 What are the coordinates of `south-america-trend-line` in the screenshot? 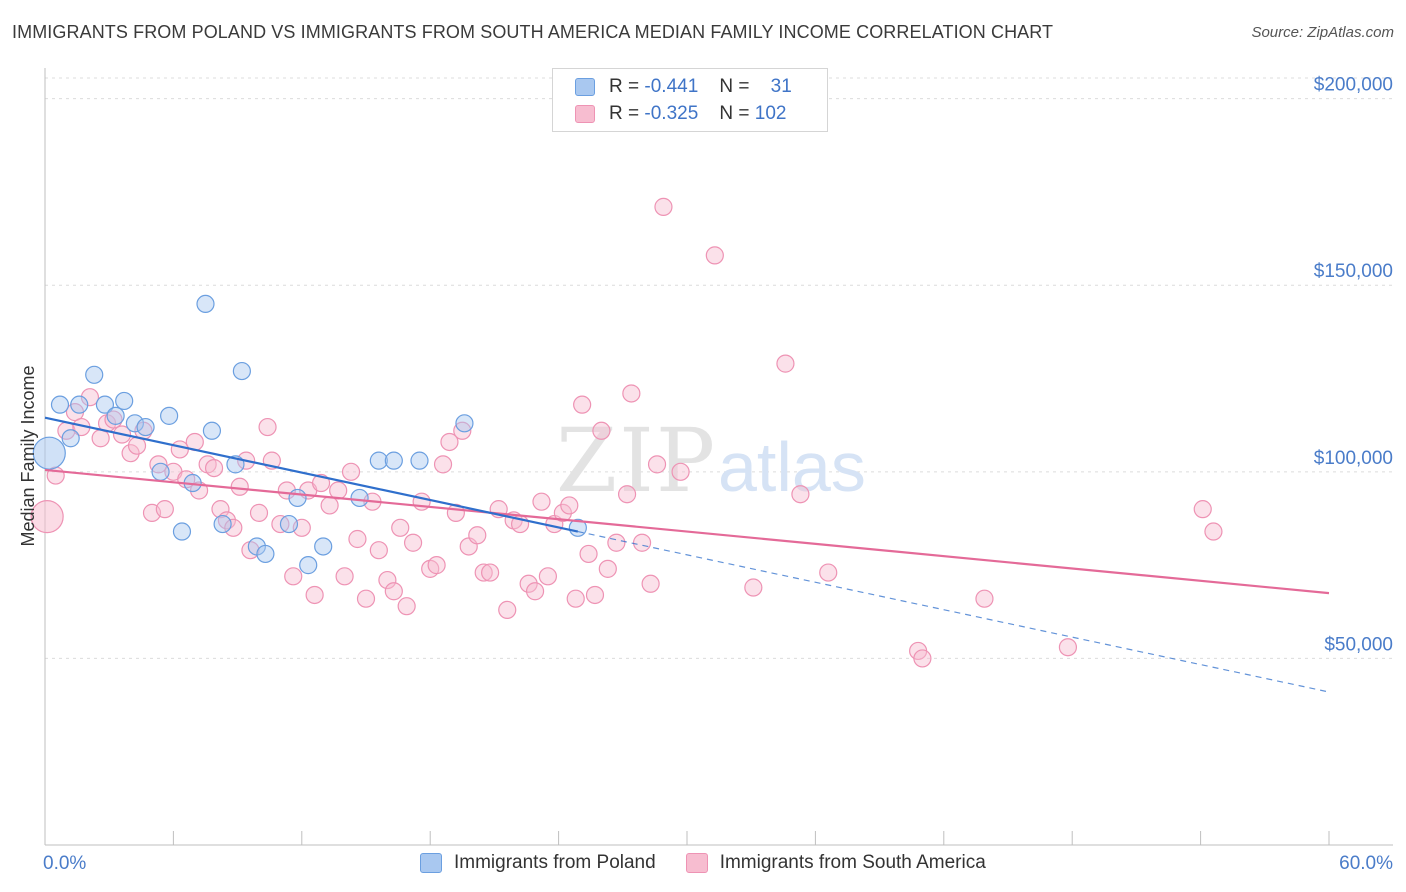 It's located at (687, 531).